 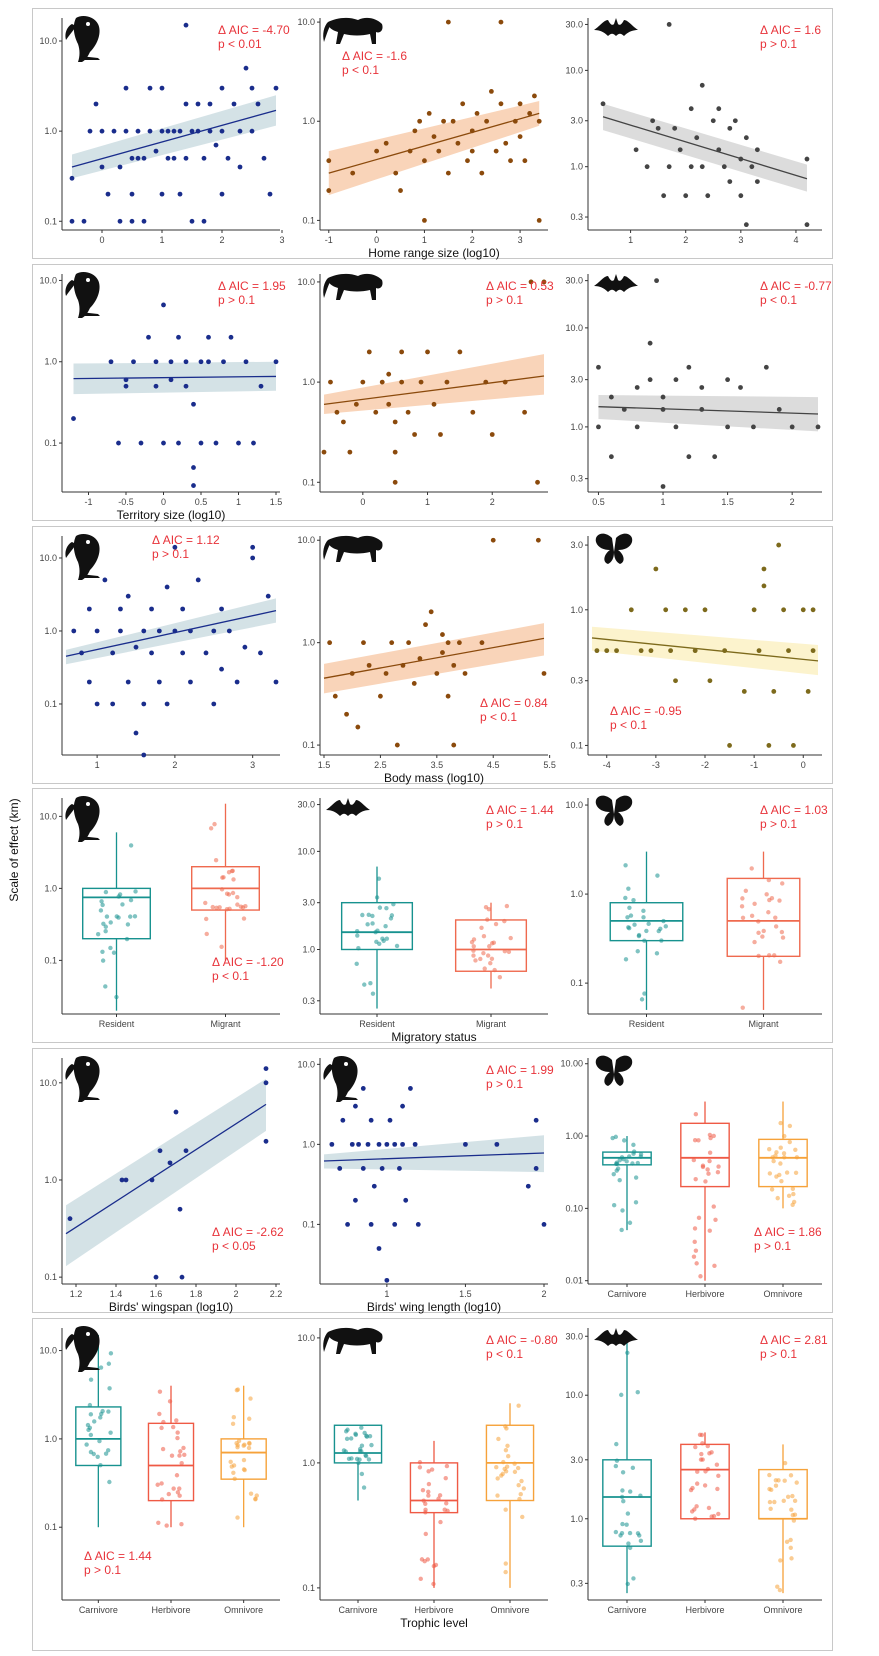 I want to click on mammal-icon, so click(x=353, y=286).